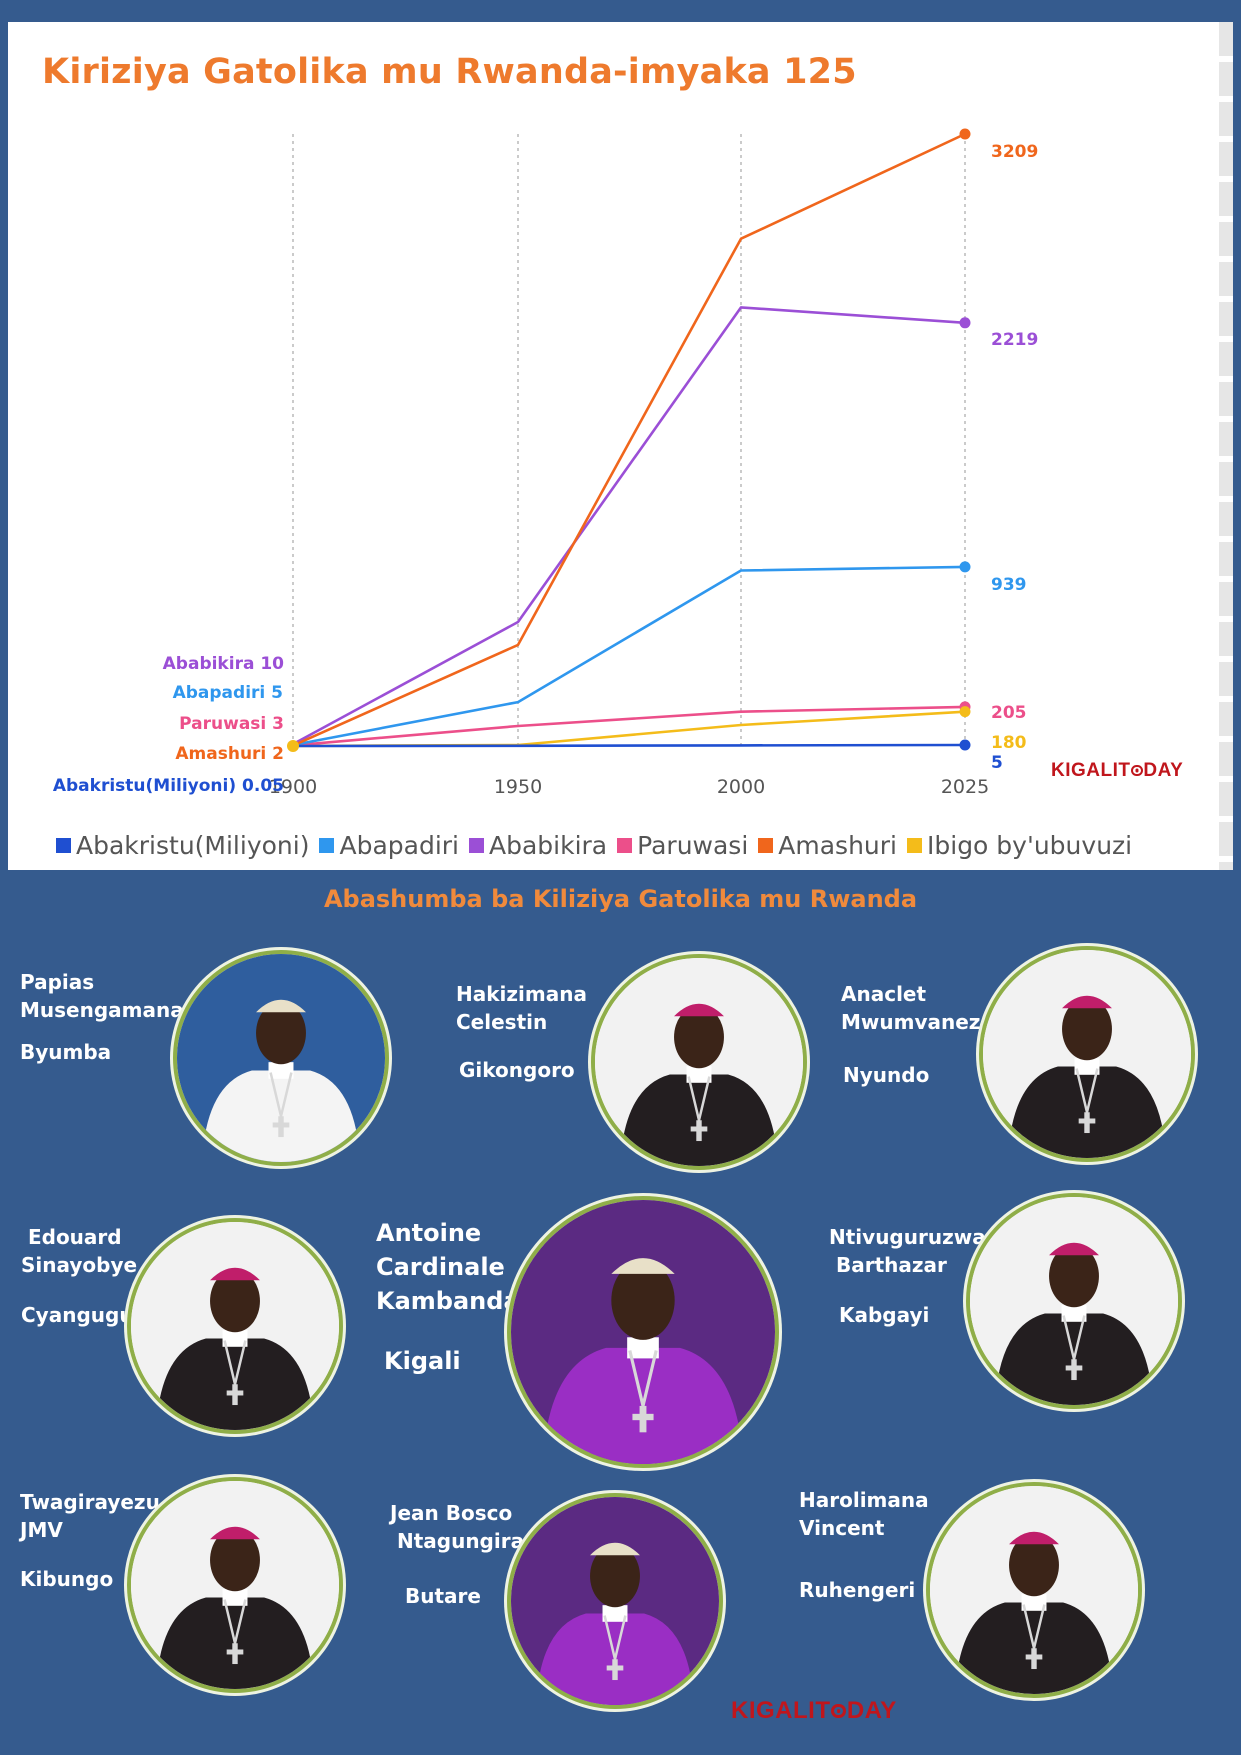 Image resolution: width=1241 pixels, height=1755 pixels. Describe the element at coordinates (521, 1008) in the screenshot. I see `bishop-name: Hakizimana Celestin` at that location.